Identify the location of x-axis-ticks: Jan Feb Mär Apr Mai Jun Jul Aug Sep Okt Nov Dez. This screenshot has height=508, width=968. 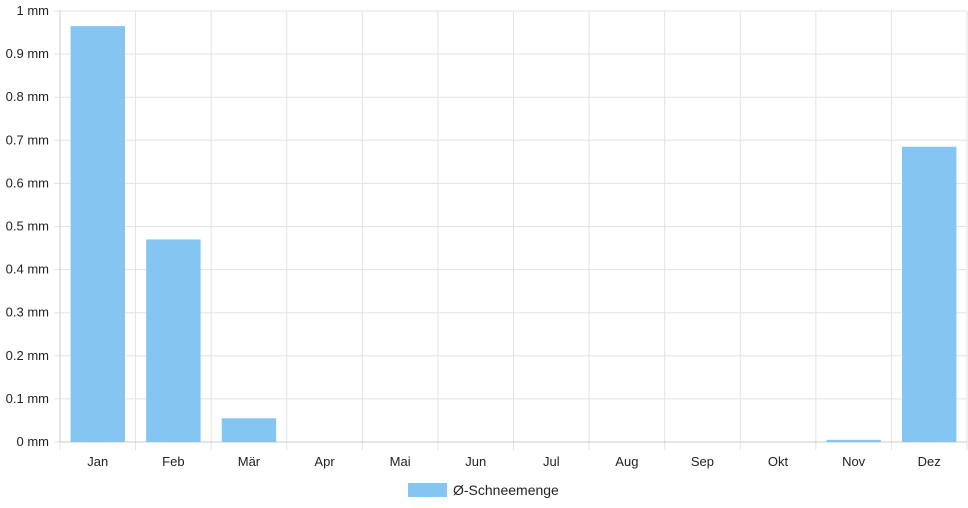
(513, 461).